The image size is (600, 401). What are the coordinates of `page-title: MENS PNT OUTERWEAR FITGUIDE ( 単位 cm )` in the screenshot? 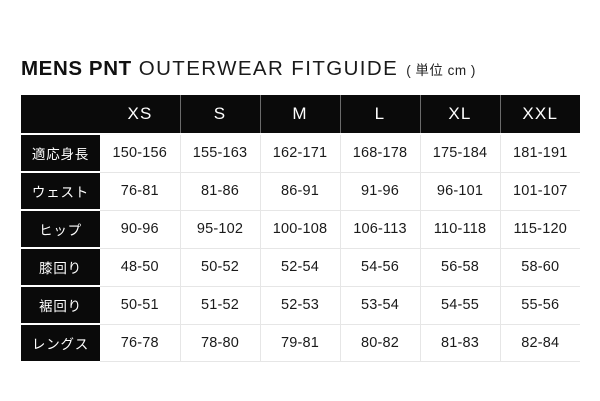 It's located at (248, 71).